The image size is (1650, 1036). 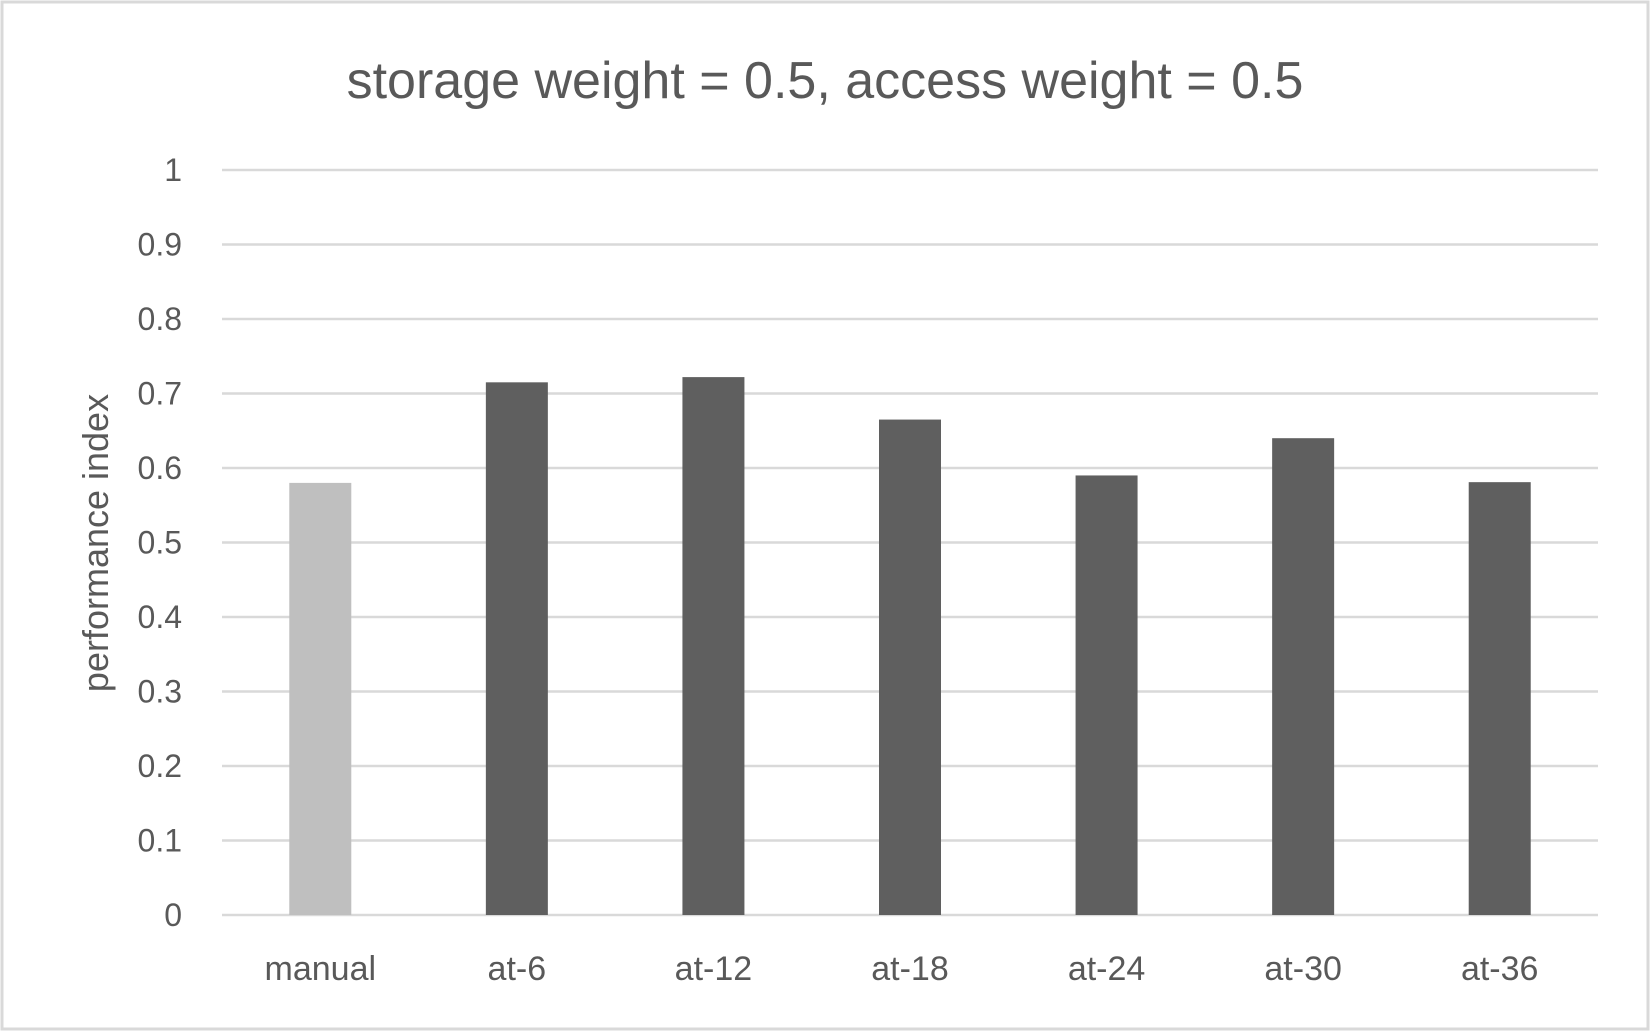 What do you see at coordinates (160, 617) in the screenshot?
I see `y-tick-label: 0.4` at bounding box center [160, 617].